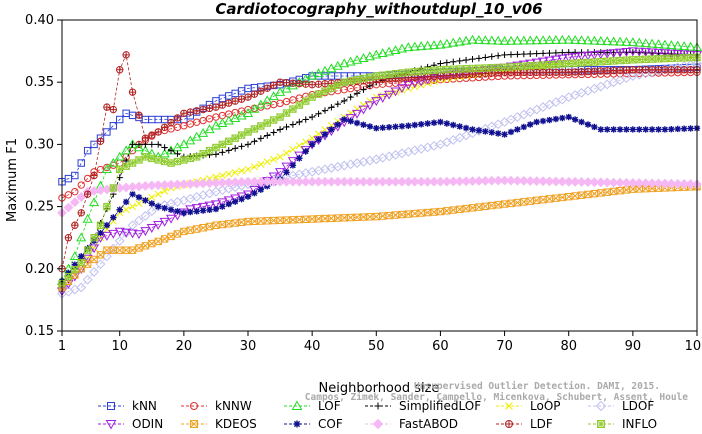  Describe the element at coordinates (184, 346) in the screenshot. I see `x-tick-label: 20` at that location.